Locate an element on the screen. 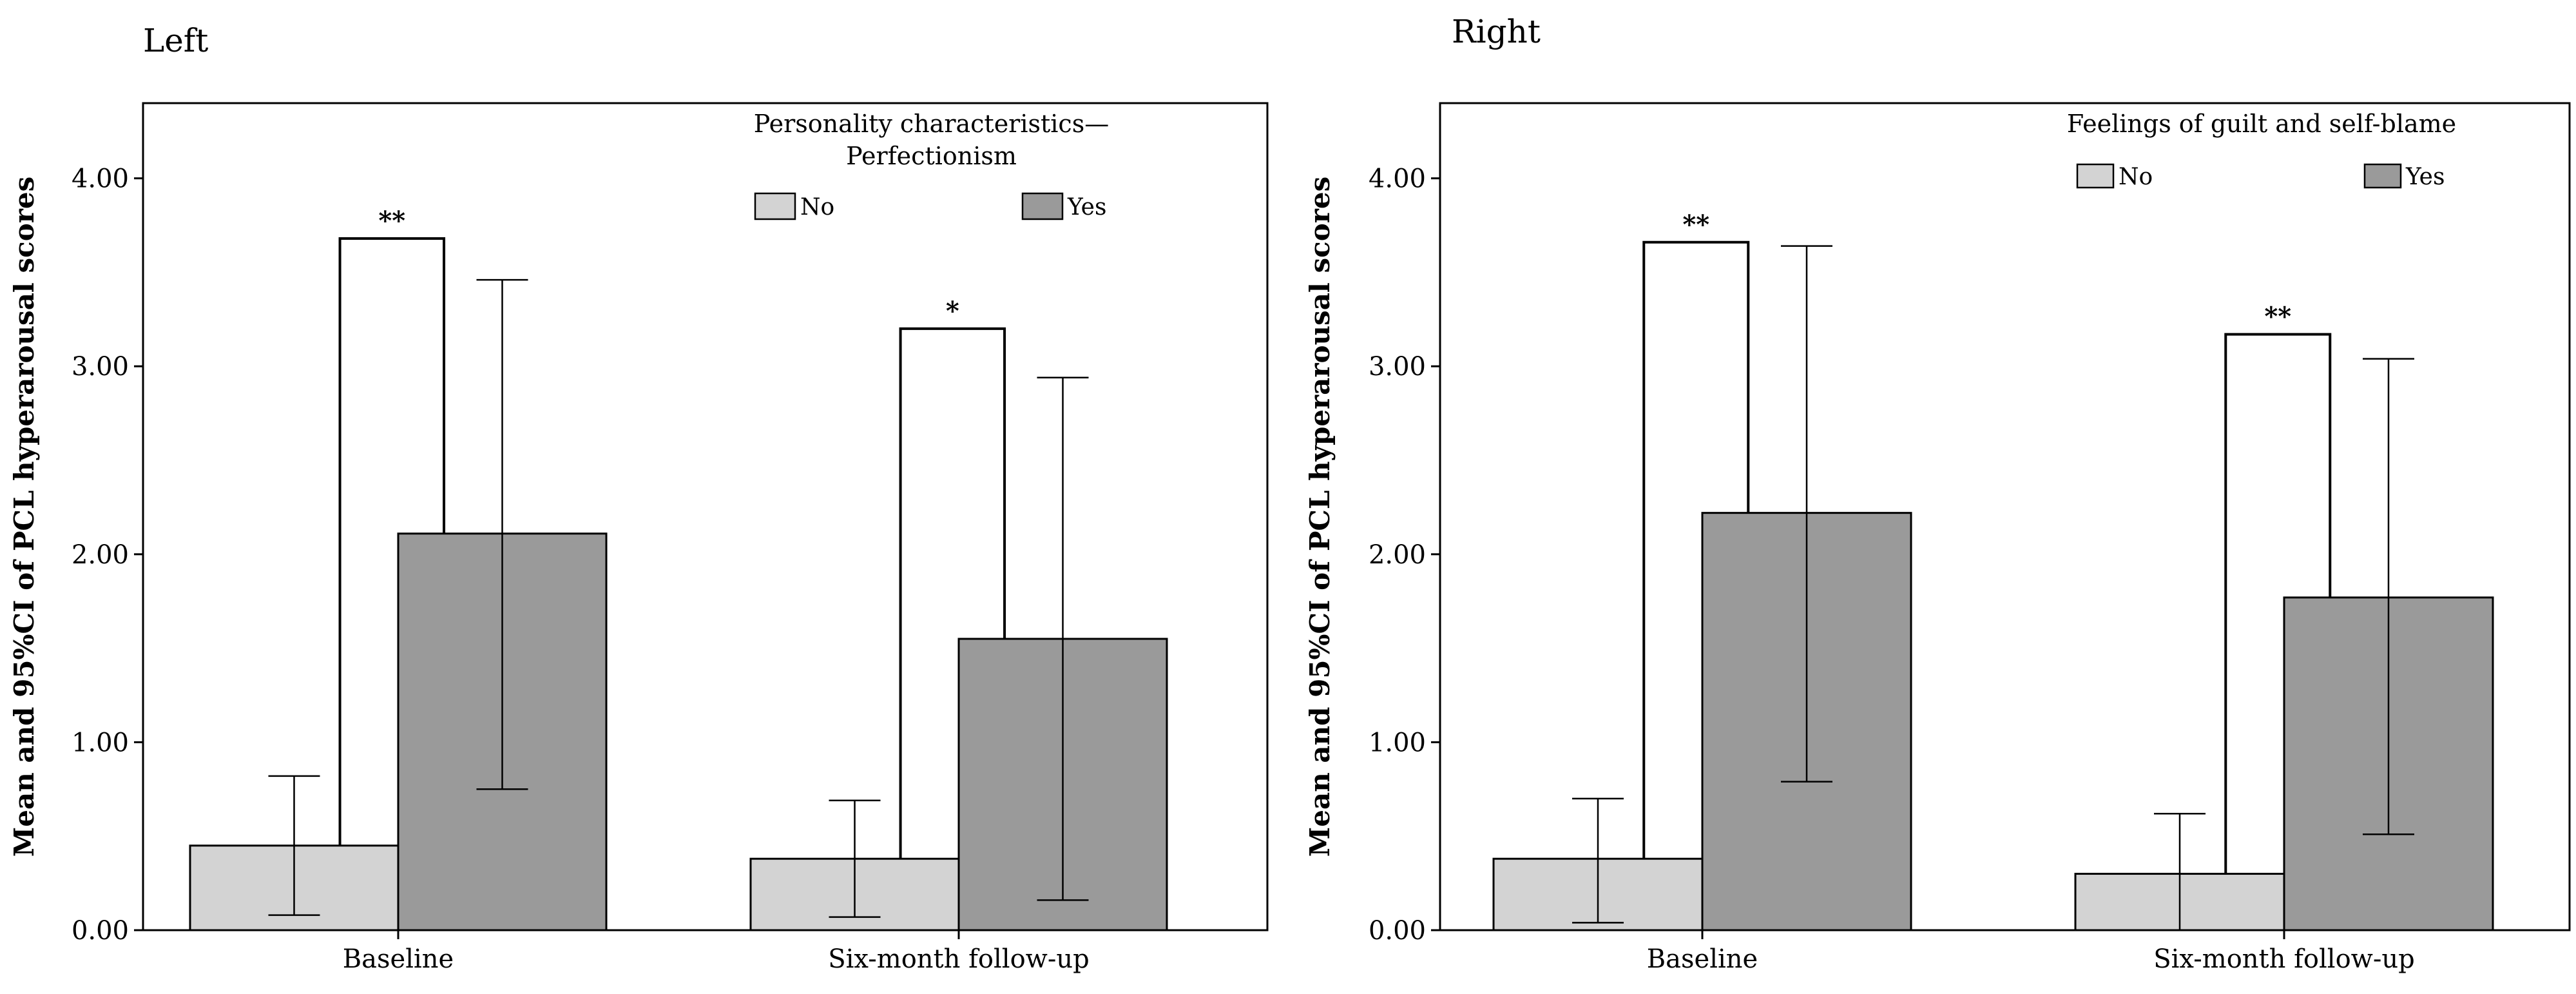 The image size is (2576, 994). significance-marker: * is located at coordinates (953, 311).